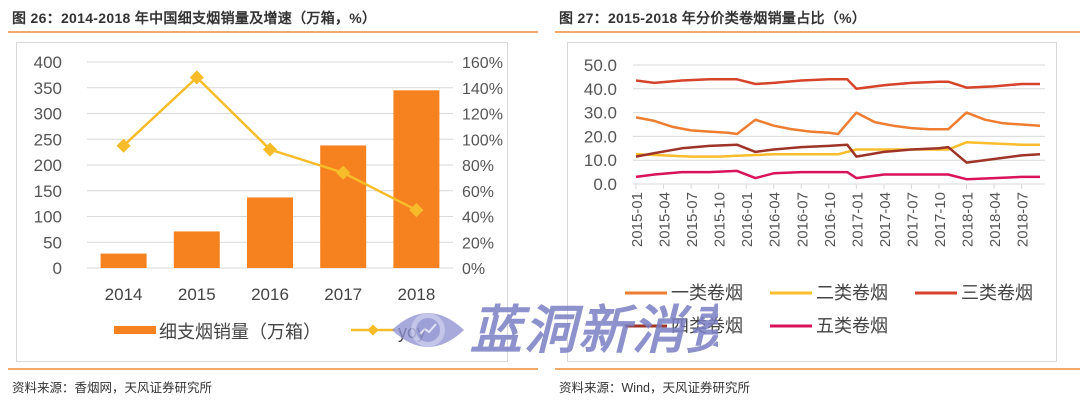  Describe the element at coordinates (197, 294) in the screenshot. I see `x-axis-tick-label: 2015` at that location.